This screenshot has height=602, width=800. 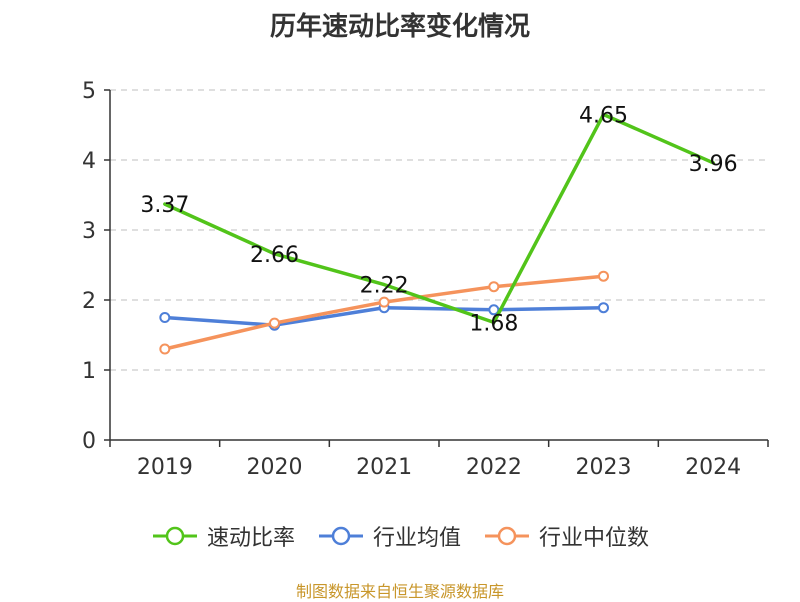 I want to click on y-tick-label: 5, so click(x=89, y=91).